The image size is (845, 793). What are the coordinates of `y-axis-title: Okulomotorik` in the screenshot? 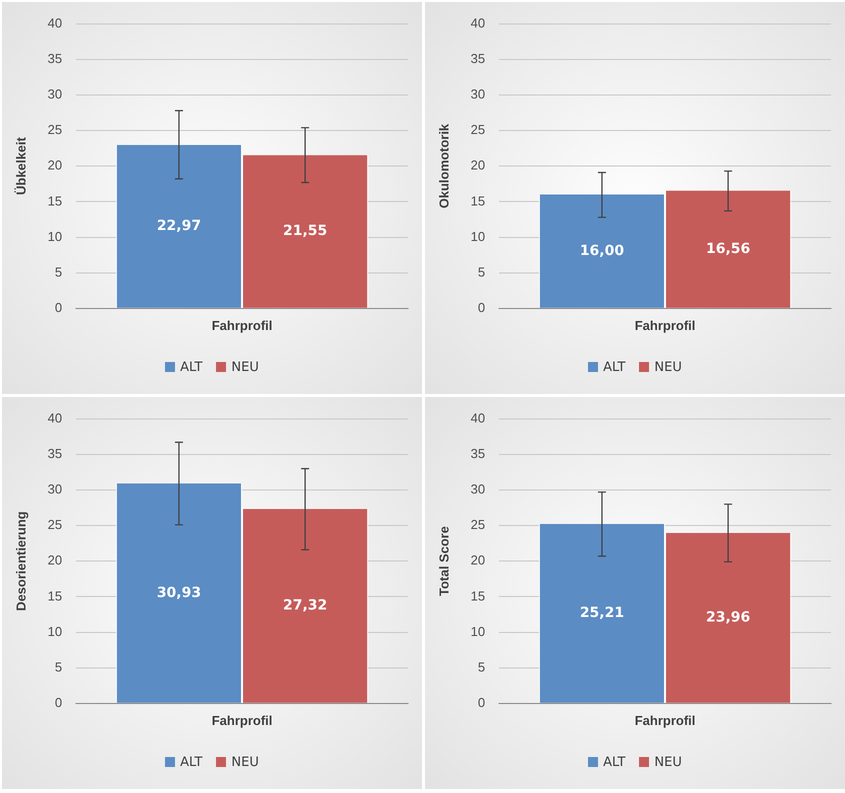 It's located at (444, 165).